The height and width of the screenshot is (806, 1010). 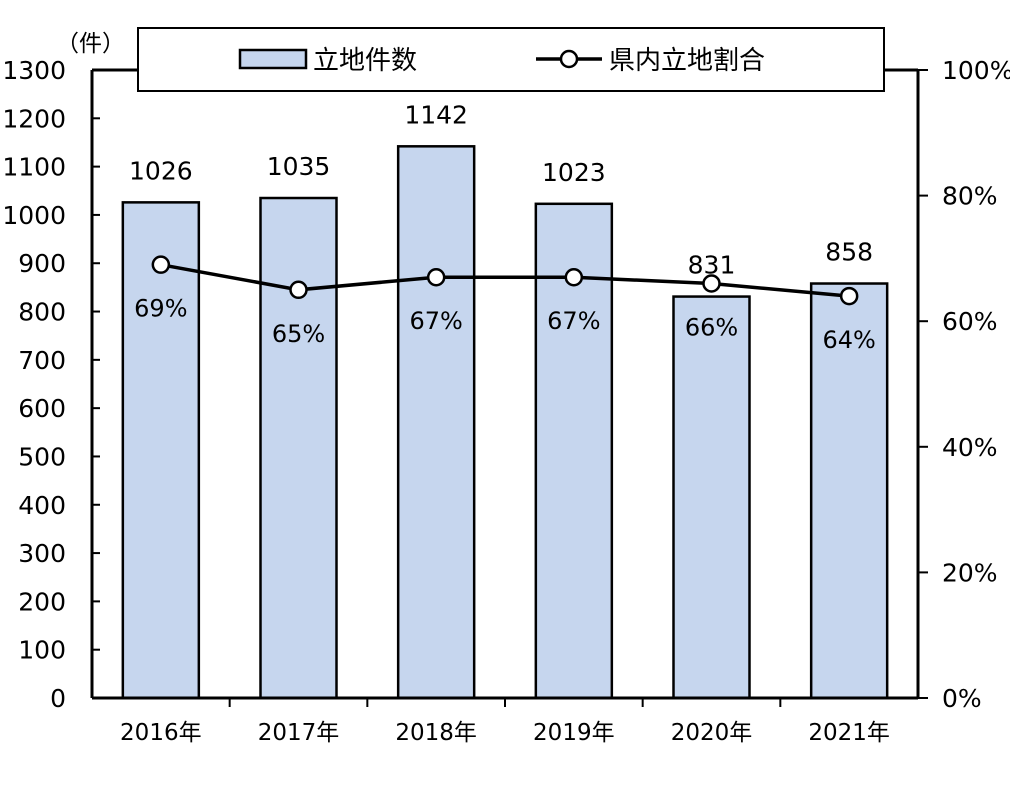 What do you see at coordinates (58, 698) in the screenshot?
I see `left-tick-label: 0` at bounding box center [58, 698].